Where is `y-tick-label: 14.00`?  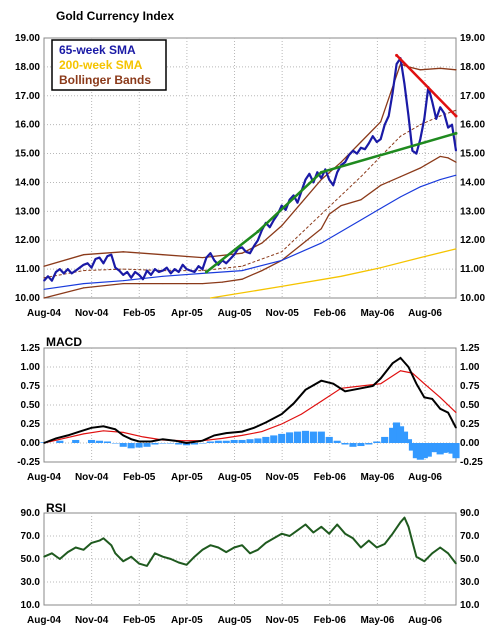 y-tick-label: 14.00 is located at coordinates (27, 182).